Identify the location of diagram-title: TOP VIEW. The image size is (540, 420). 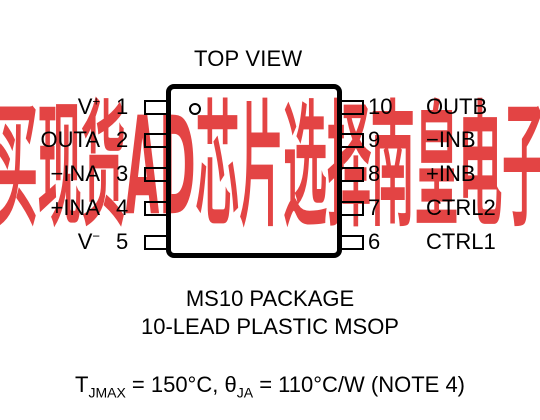
(248, 58).